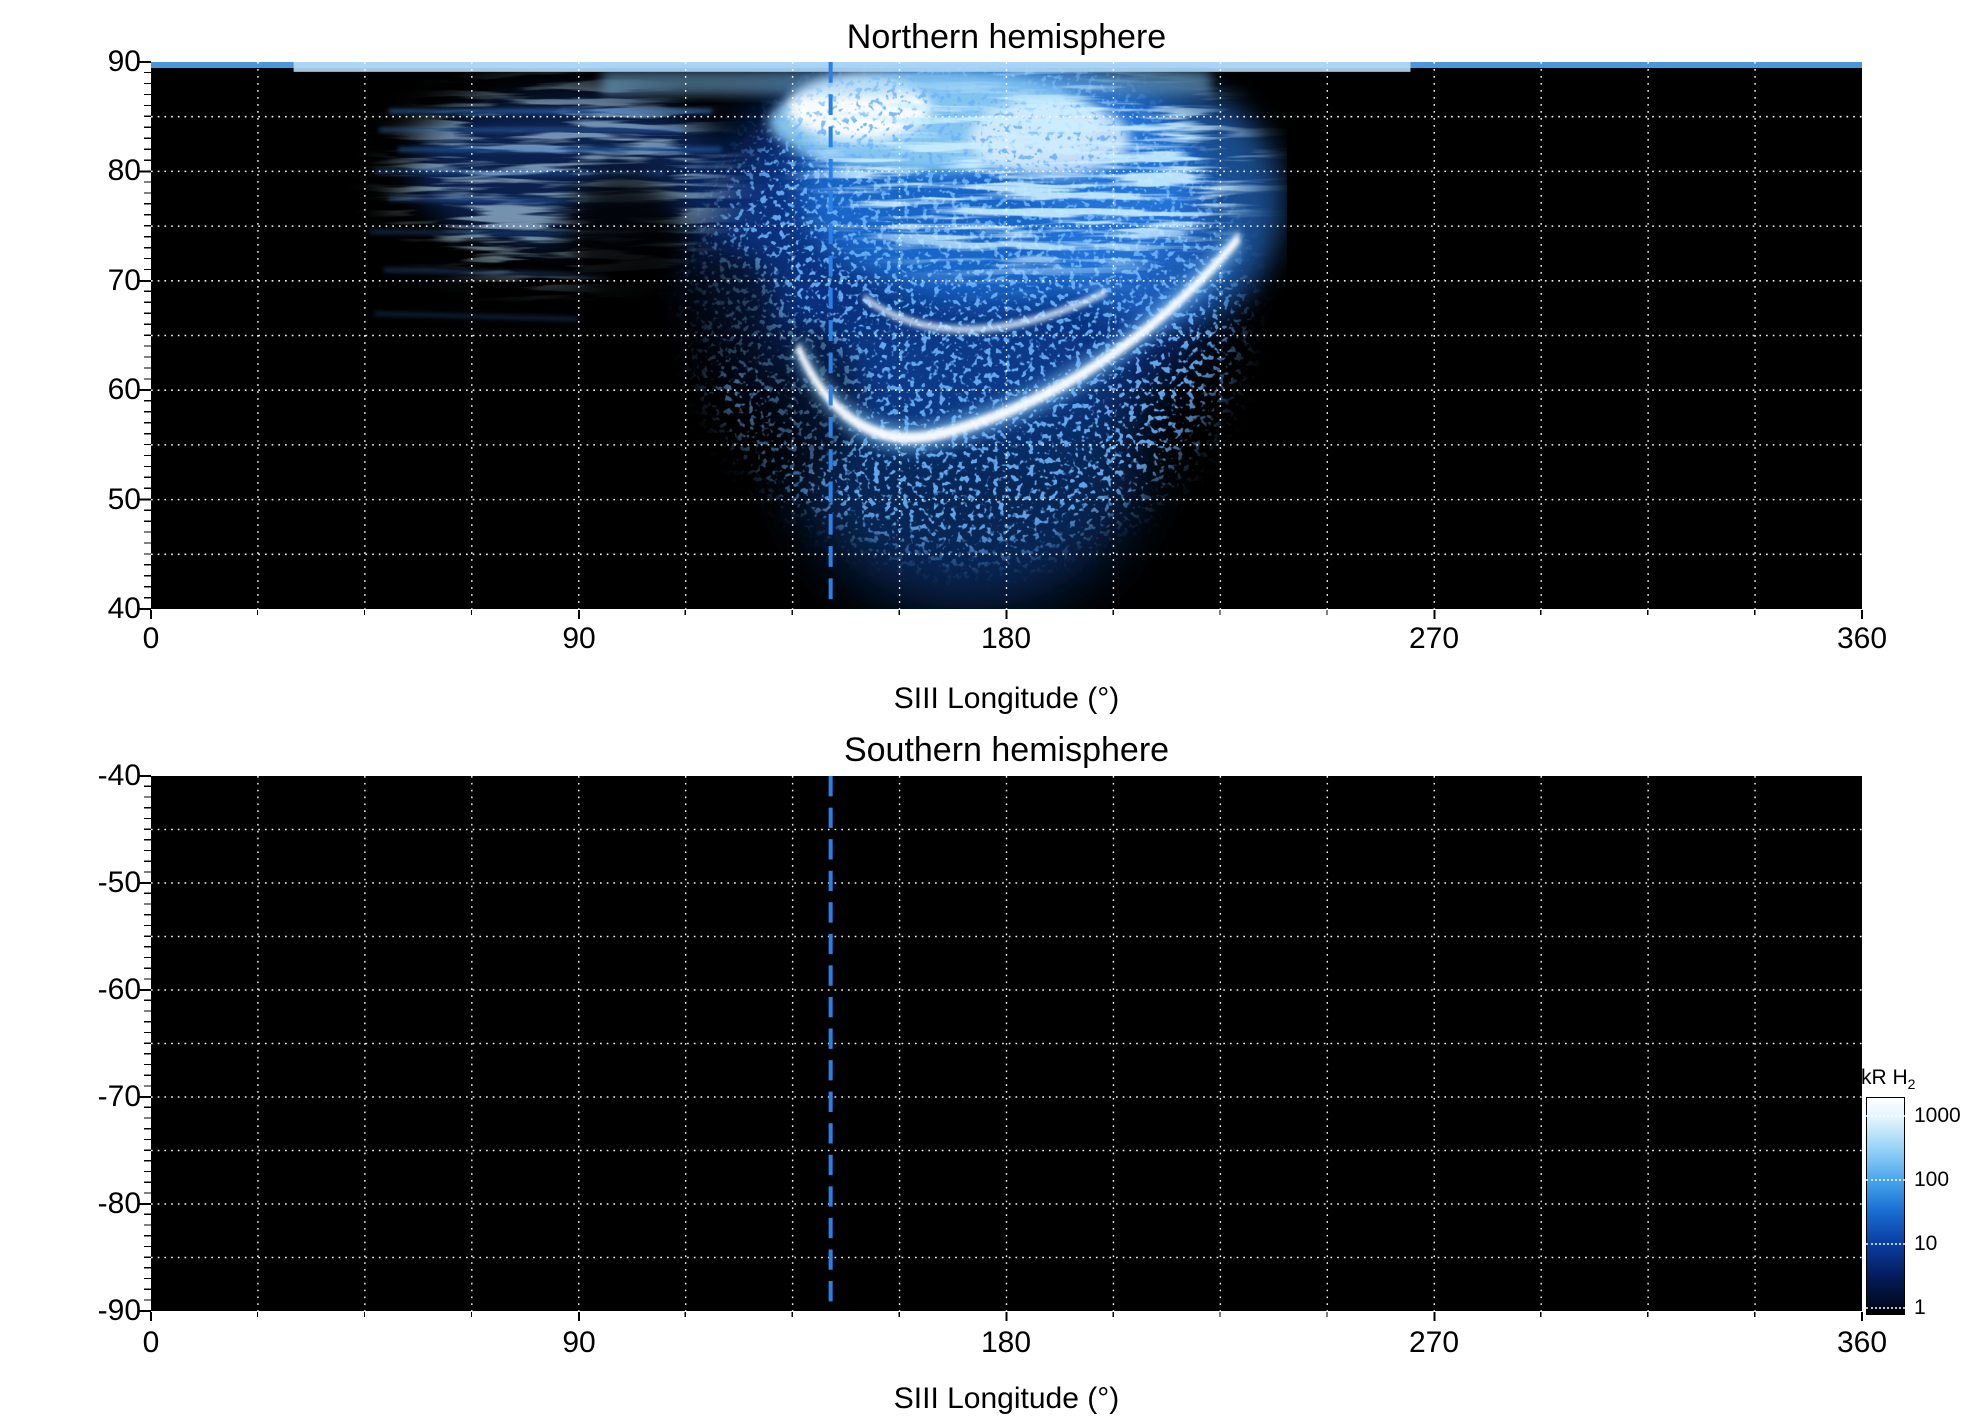  Describe the element at coordinates (1926, 1243) in the screenshot. I see `colorbar-tick-label: 10` at that location.